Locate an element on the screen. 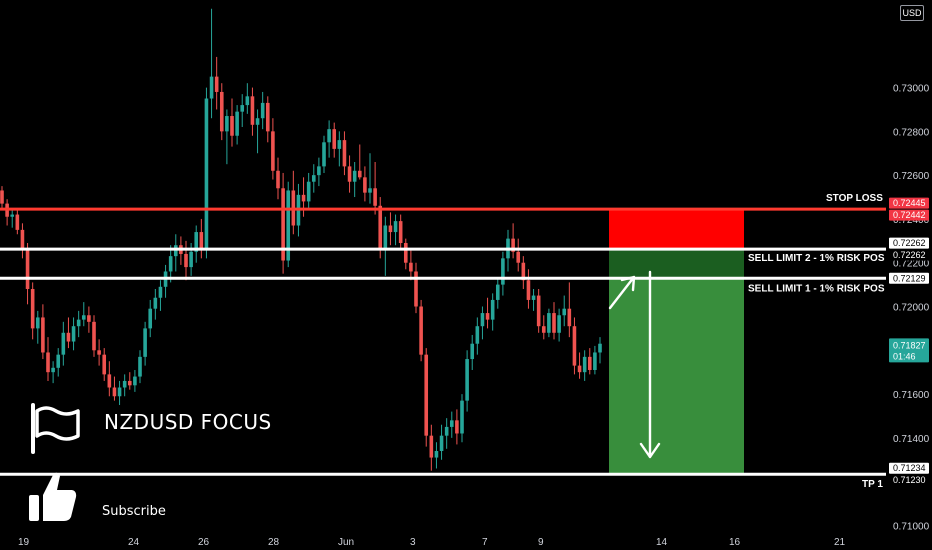 The image size is (932, 550). level-label: SELL LIMIT 2 - 1% RISK POS is located at coordinates (816, 258).